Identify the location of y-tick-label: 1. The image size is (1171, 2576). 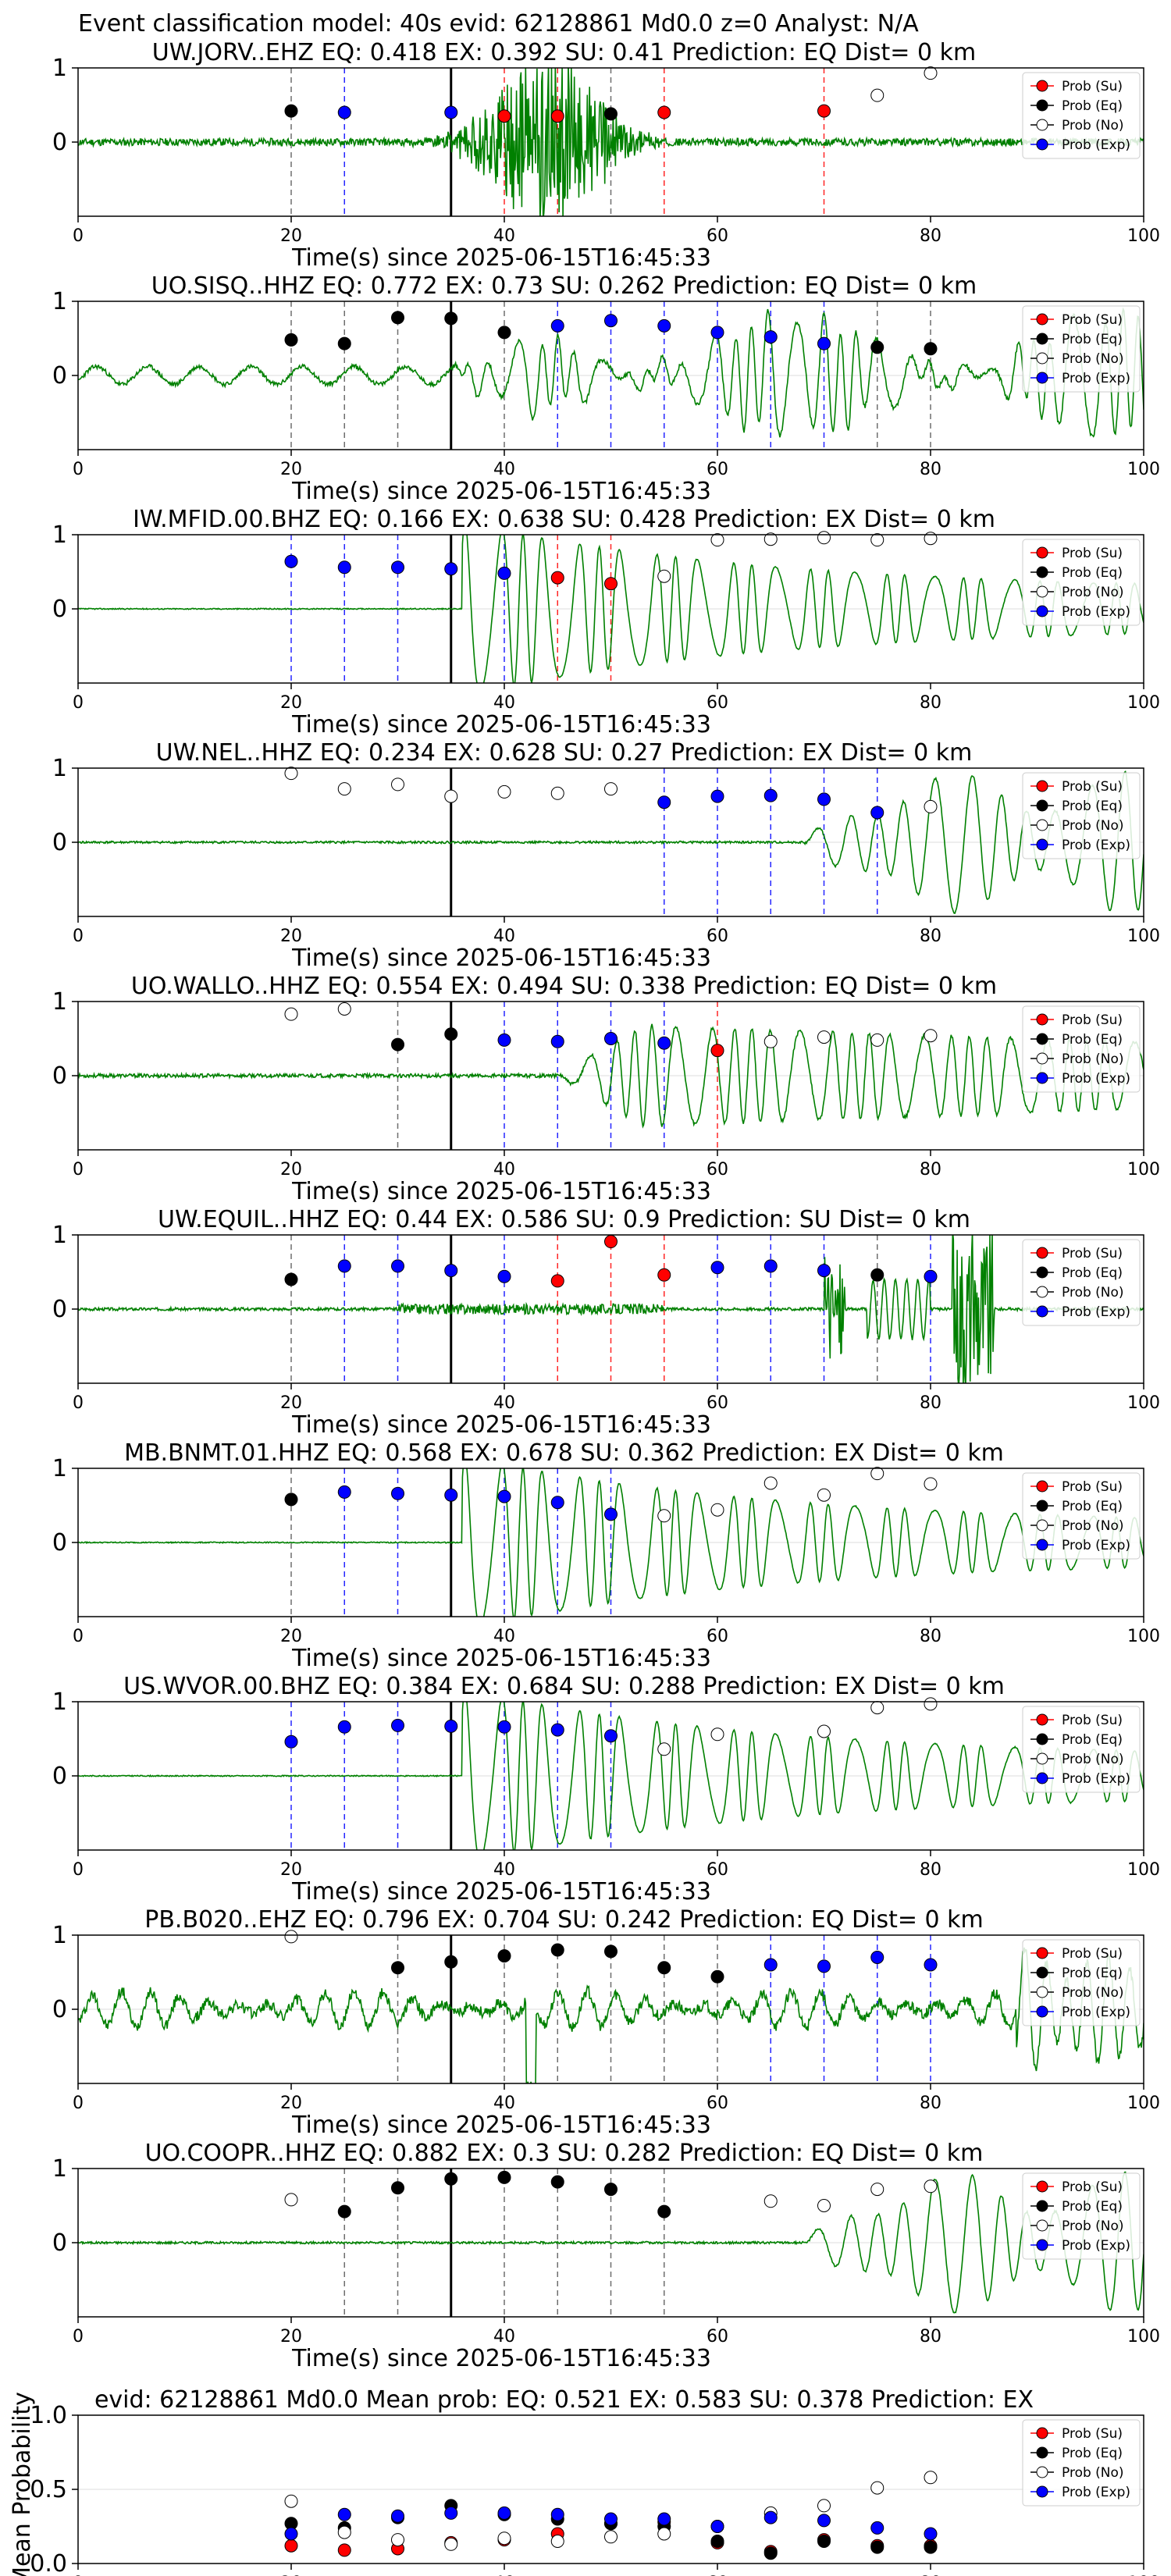
(59, 301).